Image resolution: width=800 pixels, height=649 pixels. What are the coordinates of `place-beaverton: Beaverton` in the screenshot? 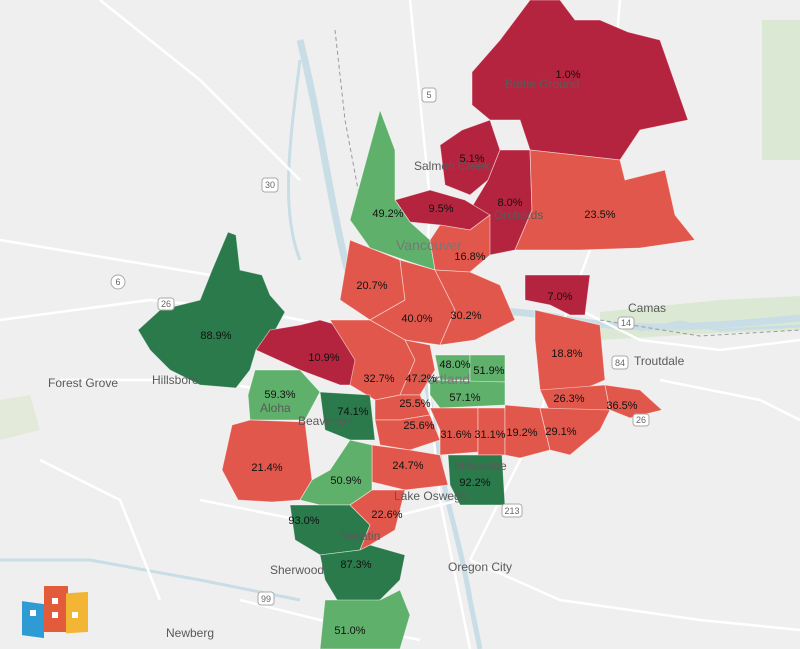 It's located at (325, 421).